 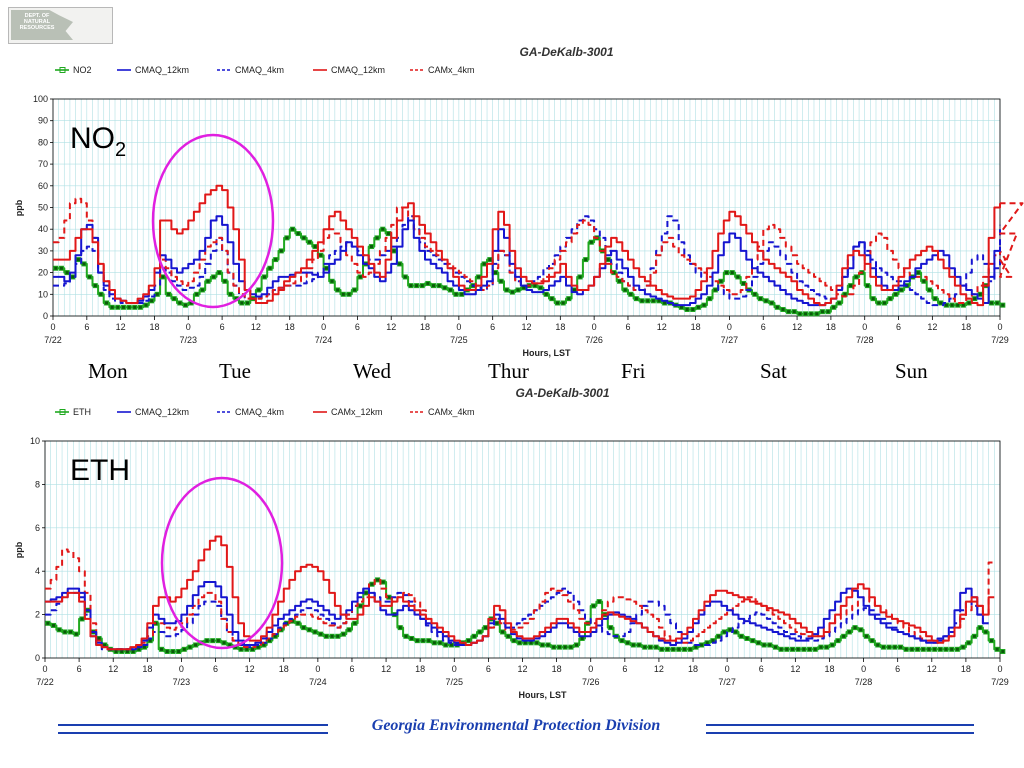 I want to click on series-line, so click(x=517, y=616).